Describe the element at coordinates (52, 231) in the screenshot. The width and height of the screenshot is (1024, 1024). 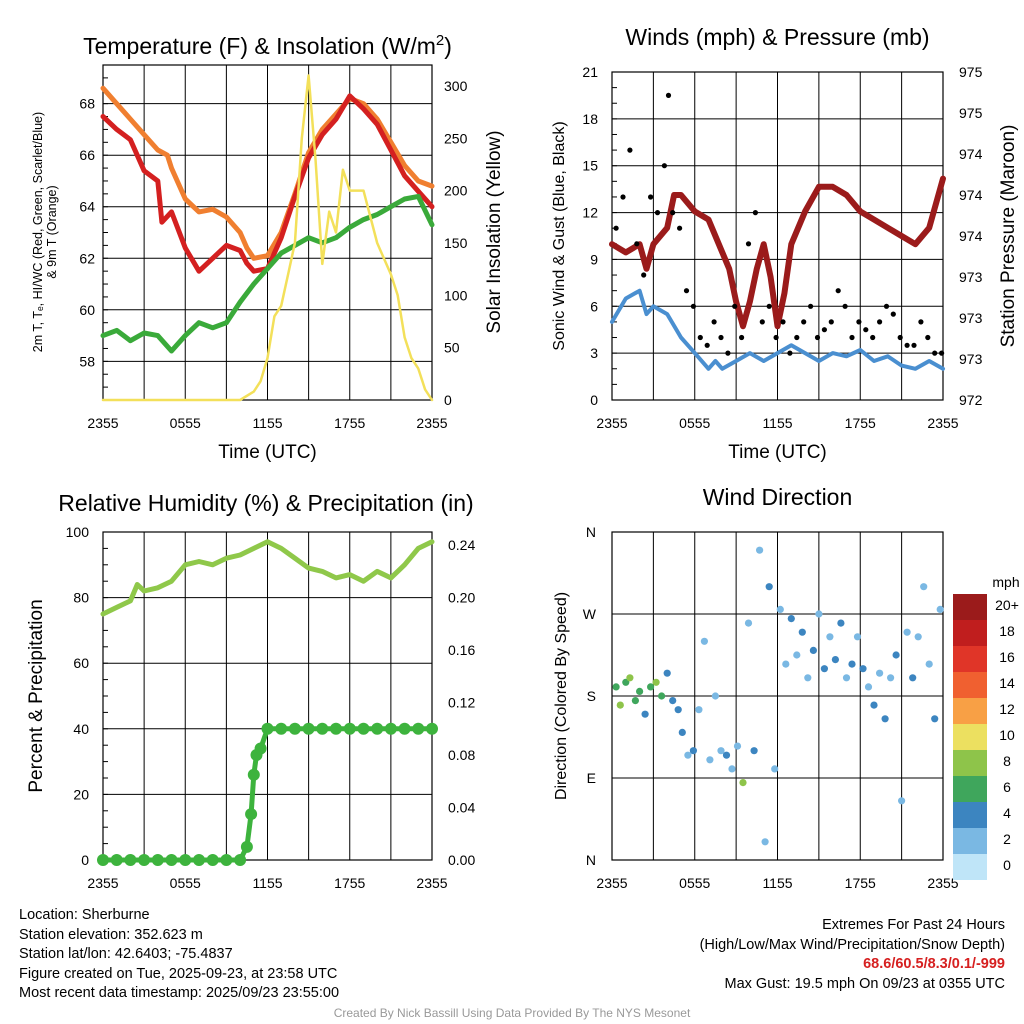
I see `temperature-ylabel: & 9m T (Orange)` at that location.